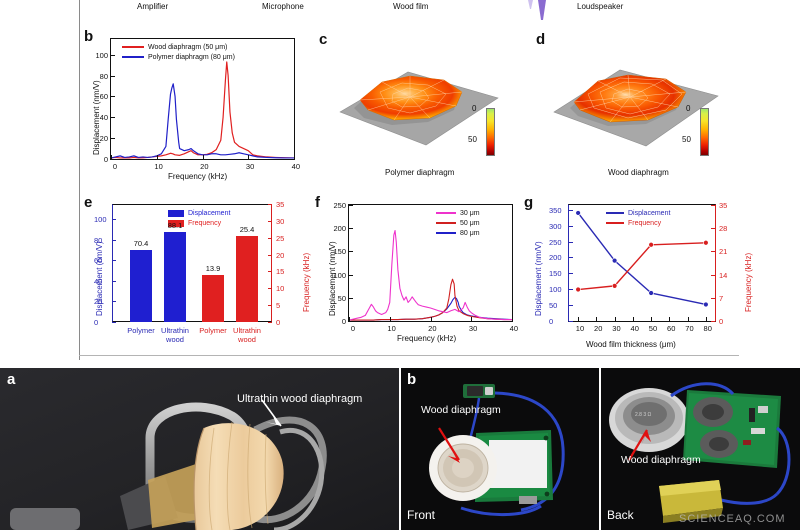 The width and height of the screenshot is (800, 530). What do you see at coordinates (631, 344) in the screenshot?
I see `panel-g-xaxis-title: Wood film thickness (μm)` at bounding box center [631, 344].